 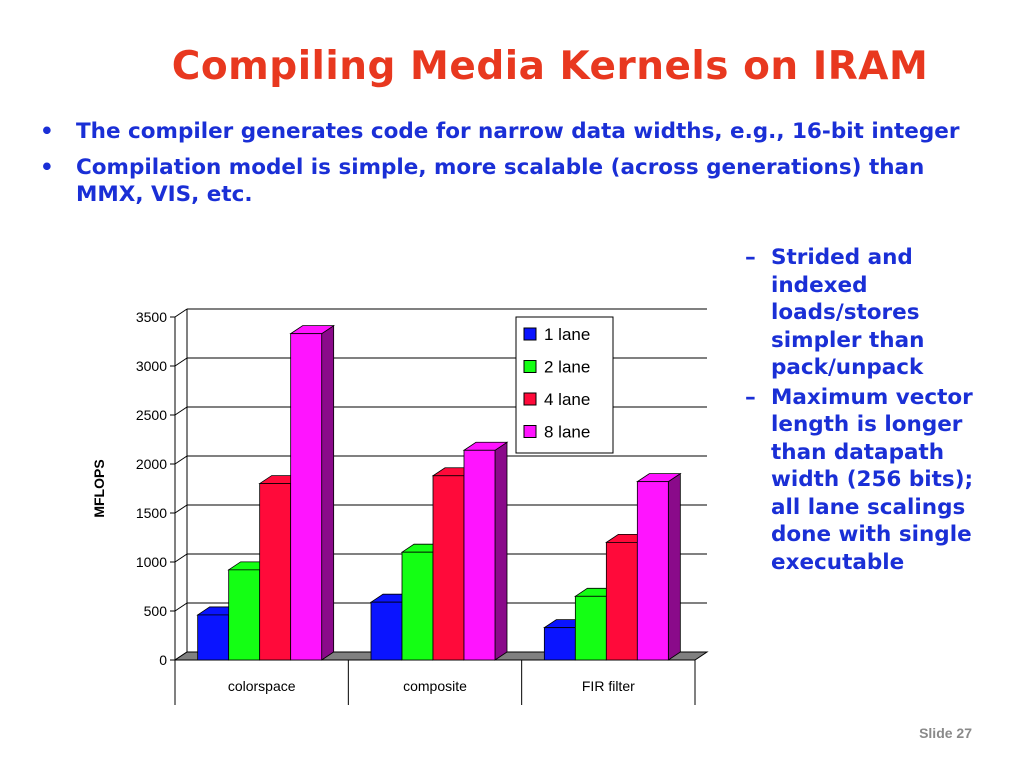 What do you see at coordinates (151, 415) in the screenshot?
I see `y-tick-label: 2500` at bounding box center [151, 415].